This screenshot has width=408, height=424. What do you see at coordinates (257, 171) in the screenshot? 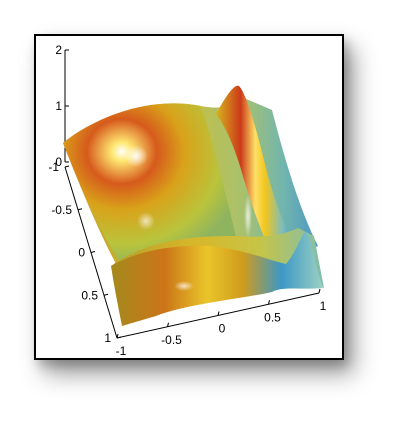
I see `surface-ridge` at bounding box center [257, 171].